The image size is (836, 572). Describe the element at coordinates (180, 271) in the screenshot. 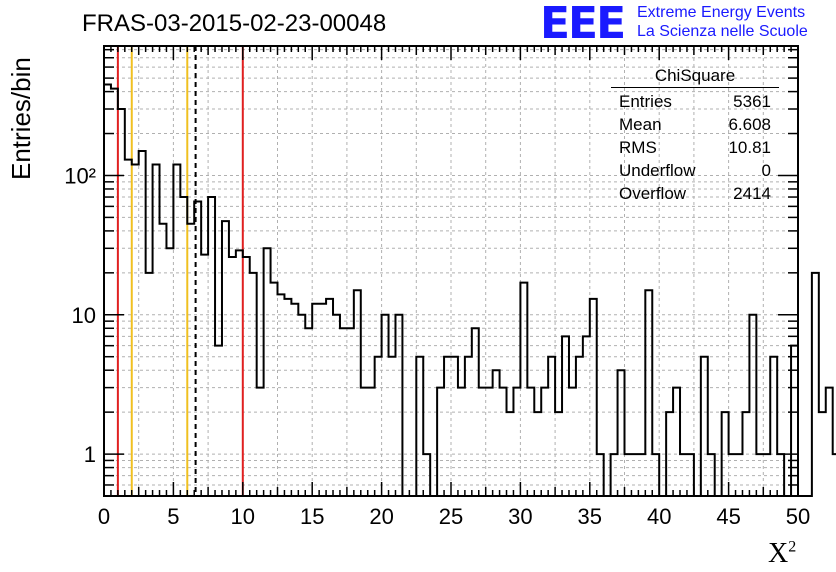

I see `reference-lines` at that location.